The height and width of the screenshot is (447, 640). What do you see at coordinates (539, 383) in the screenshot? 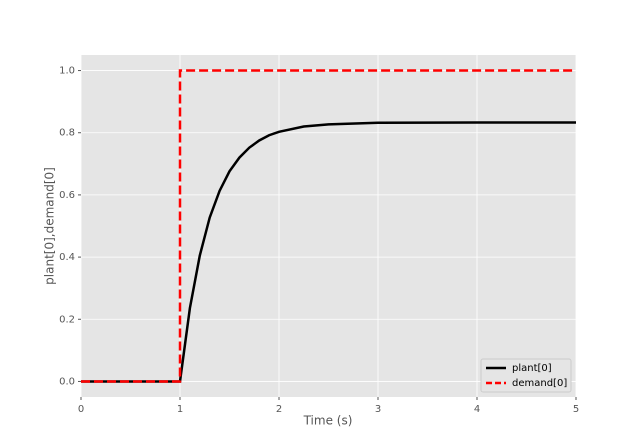
I see `legend-label: demand[0]` at bounding box center [539, 383].